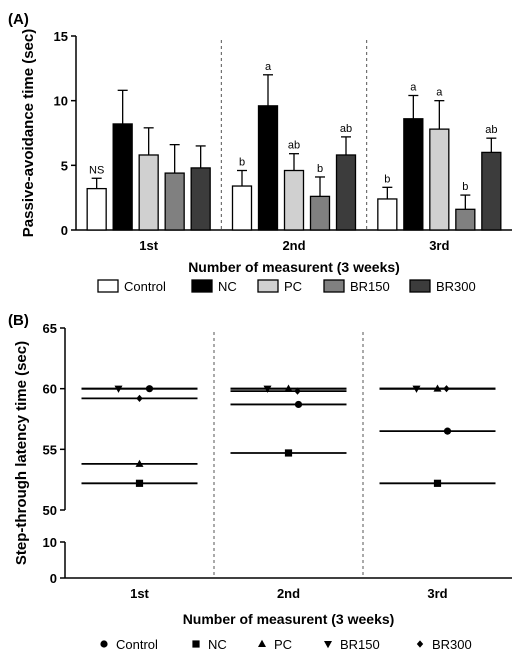 The height and width of the screenshot is (662, 524). What do you see at coordinates (288, 453) in the screenshot?
I see `point-nc-2nd` at bounding box center [288, 453].